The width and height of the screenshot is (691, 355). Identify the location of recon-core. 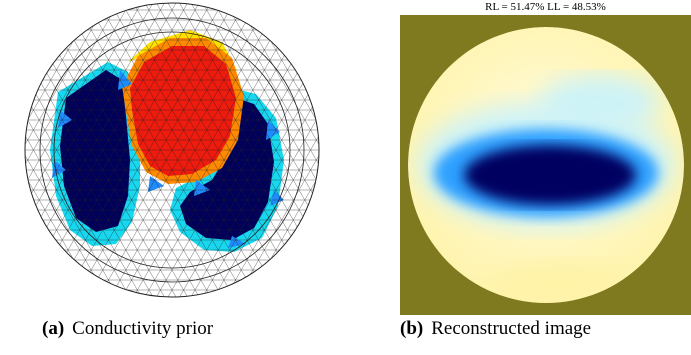
(550, 175).